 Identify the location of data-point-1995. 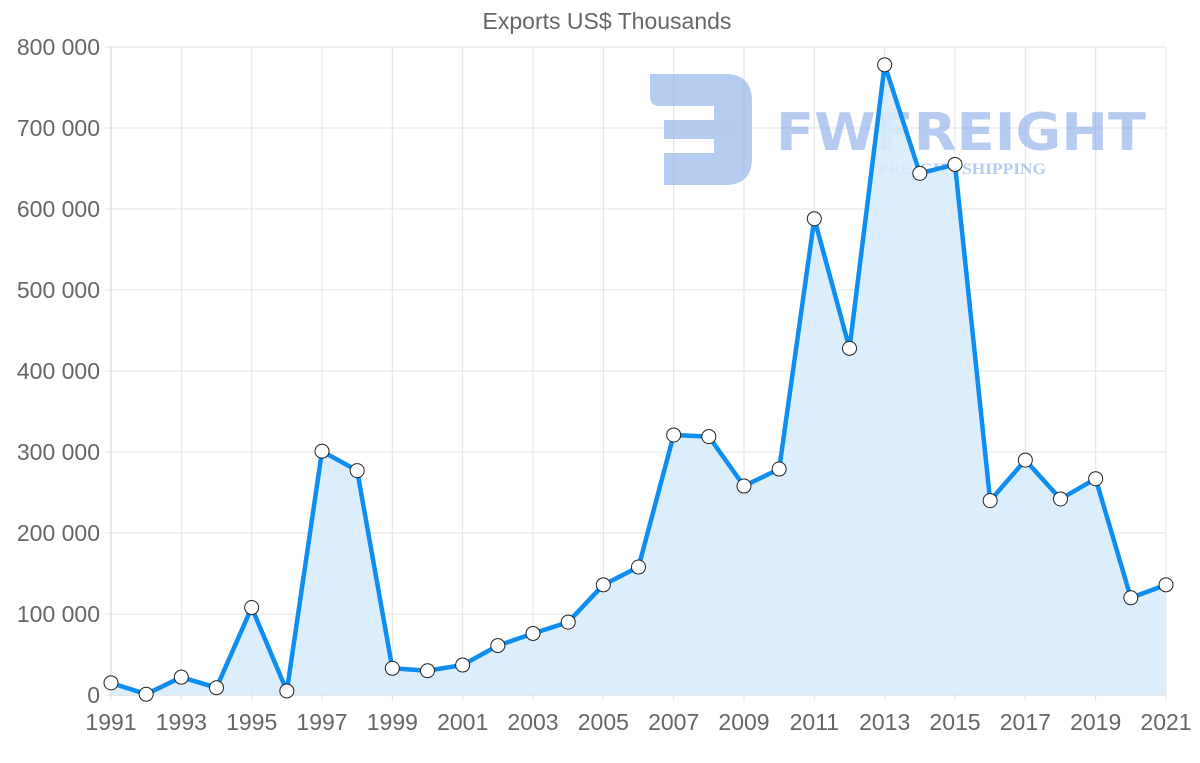
(252, 608).